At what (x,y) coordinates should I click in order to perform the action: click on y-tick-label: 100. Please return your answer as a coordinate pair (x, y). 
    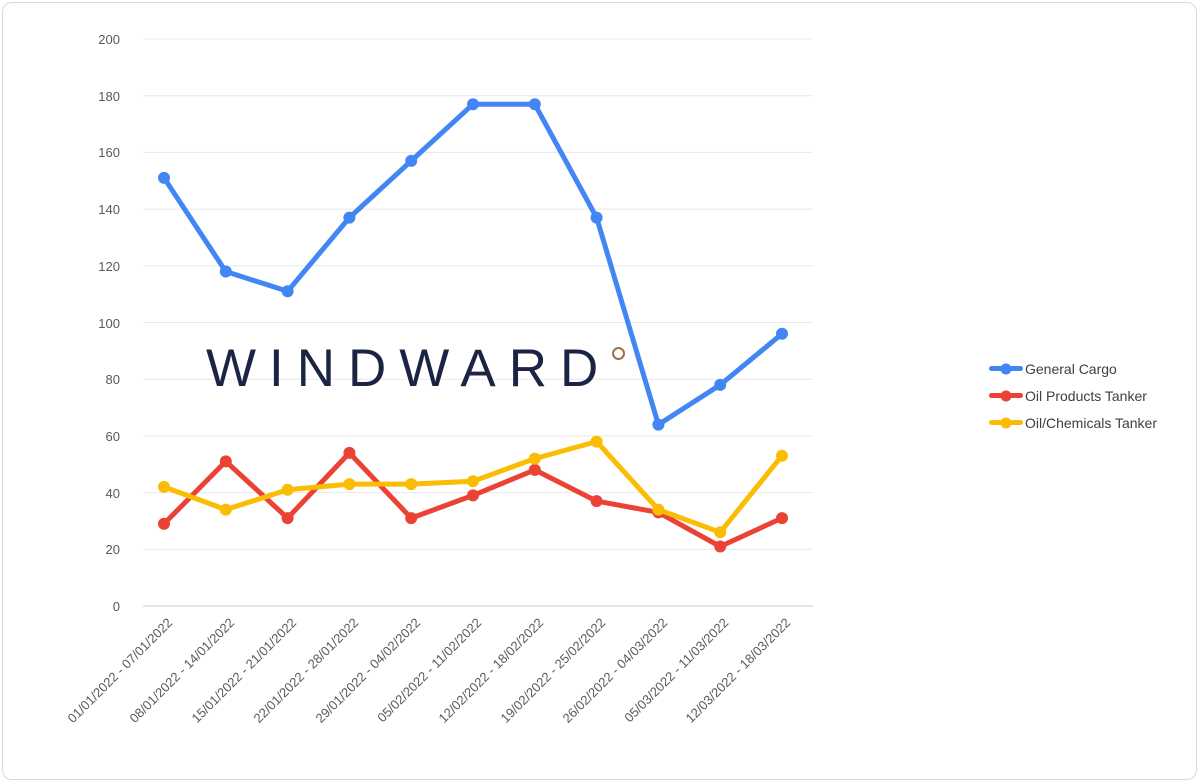
    Looking at the image, I should click on (109, 323).